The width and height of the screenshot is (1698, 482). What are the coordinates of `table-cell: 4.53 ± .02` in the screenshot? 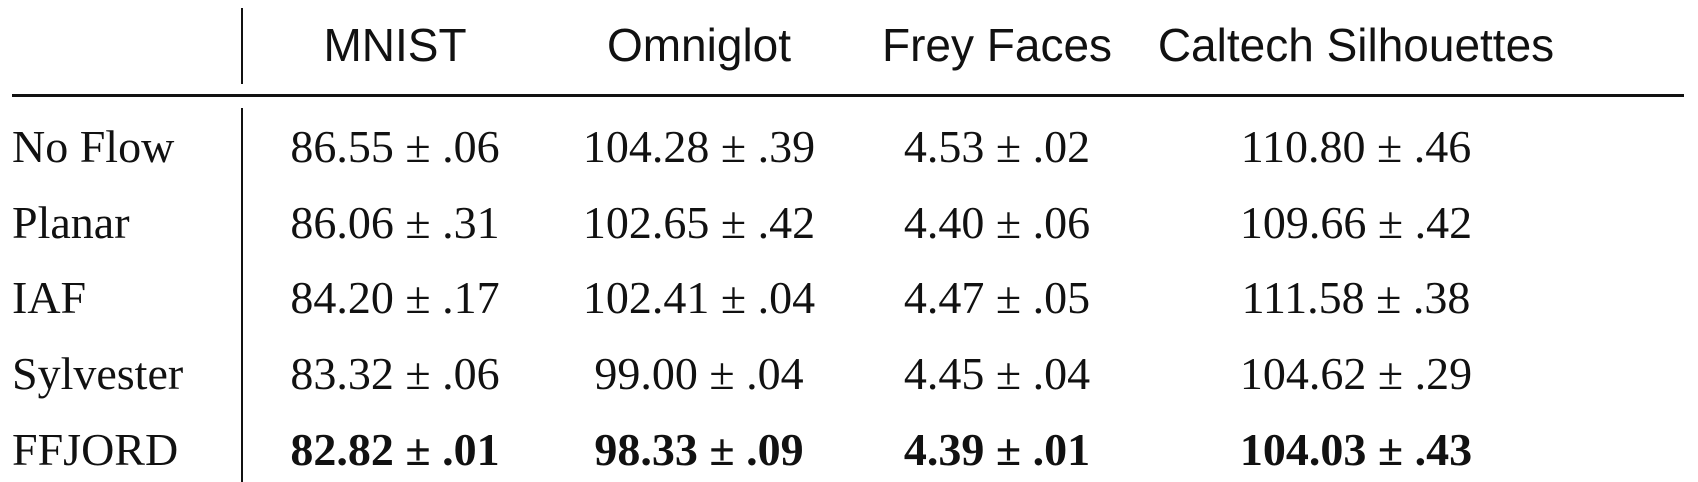 It's located at (997, 146).